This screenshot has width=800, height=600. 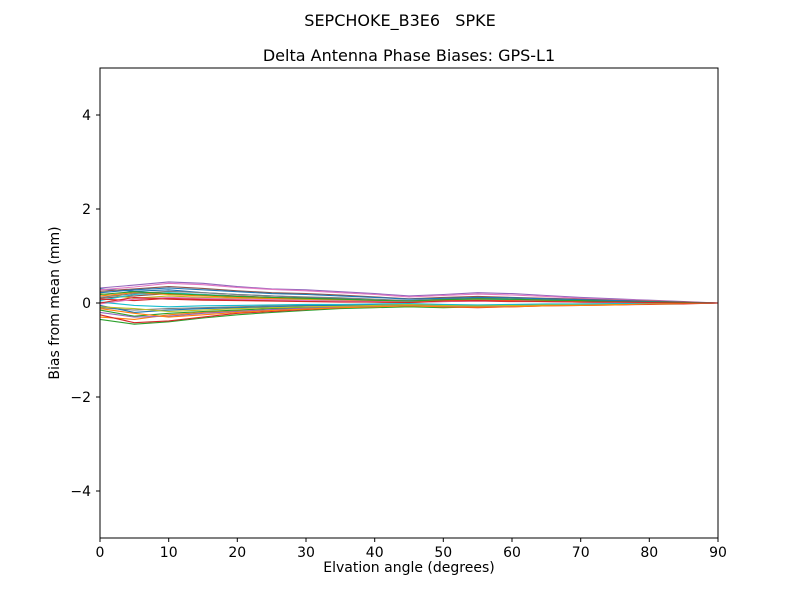 I want to click on x-tick-label: 10, so click(x=169, y=553).